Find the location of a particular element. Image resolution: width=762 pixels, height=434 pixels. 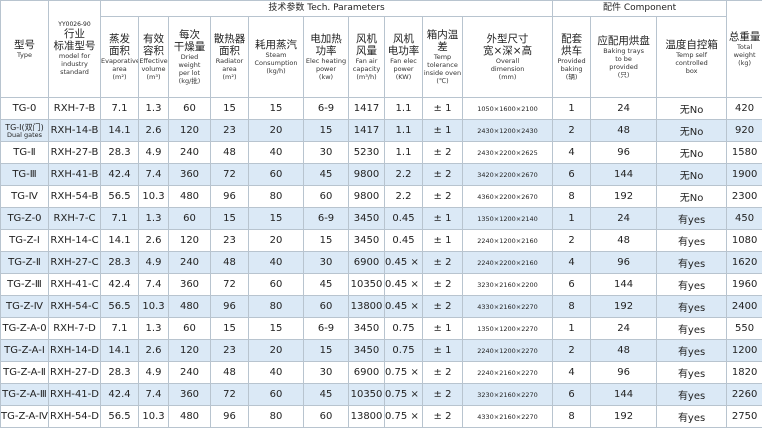

table-cell: 1.3 is located at coordinates (153, 328).